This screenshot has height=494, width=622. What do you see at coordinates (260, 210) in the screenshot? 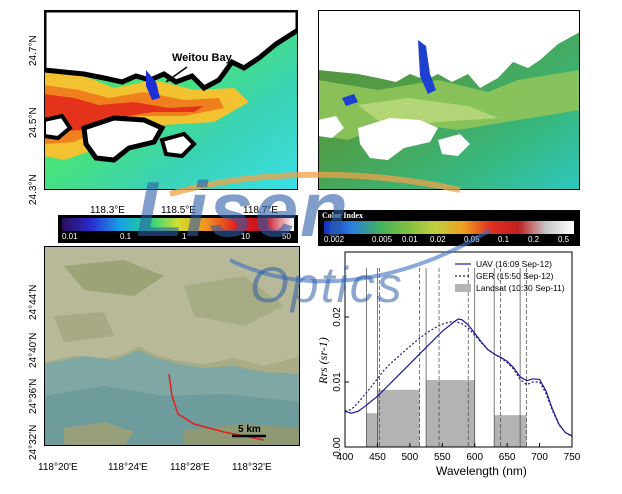
I see `lon-tick-top-3: 118.7°E` at bounding box center [260, 210].